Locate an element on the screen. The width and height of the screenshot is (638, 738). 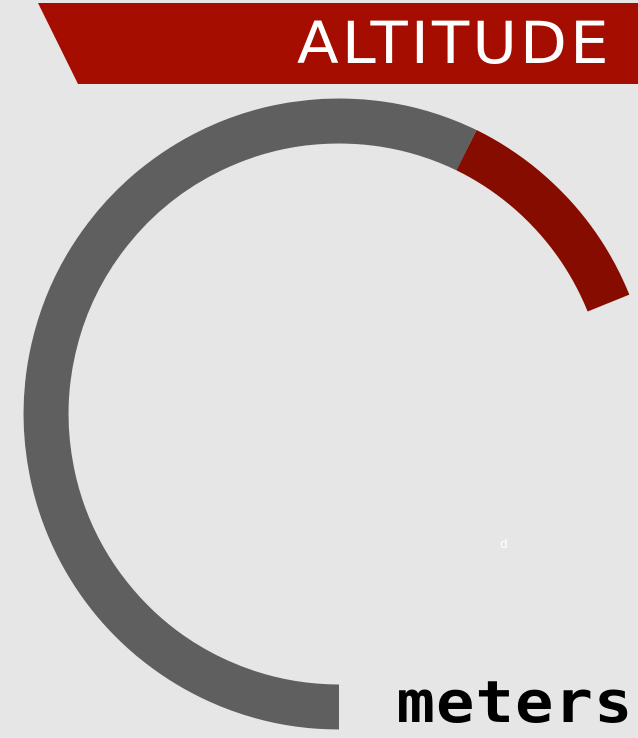
title-banner is located at coordinates (319, 43).